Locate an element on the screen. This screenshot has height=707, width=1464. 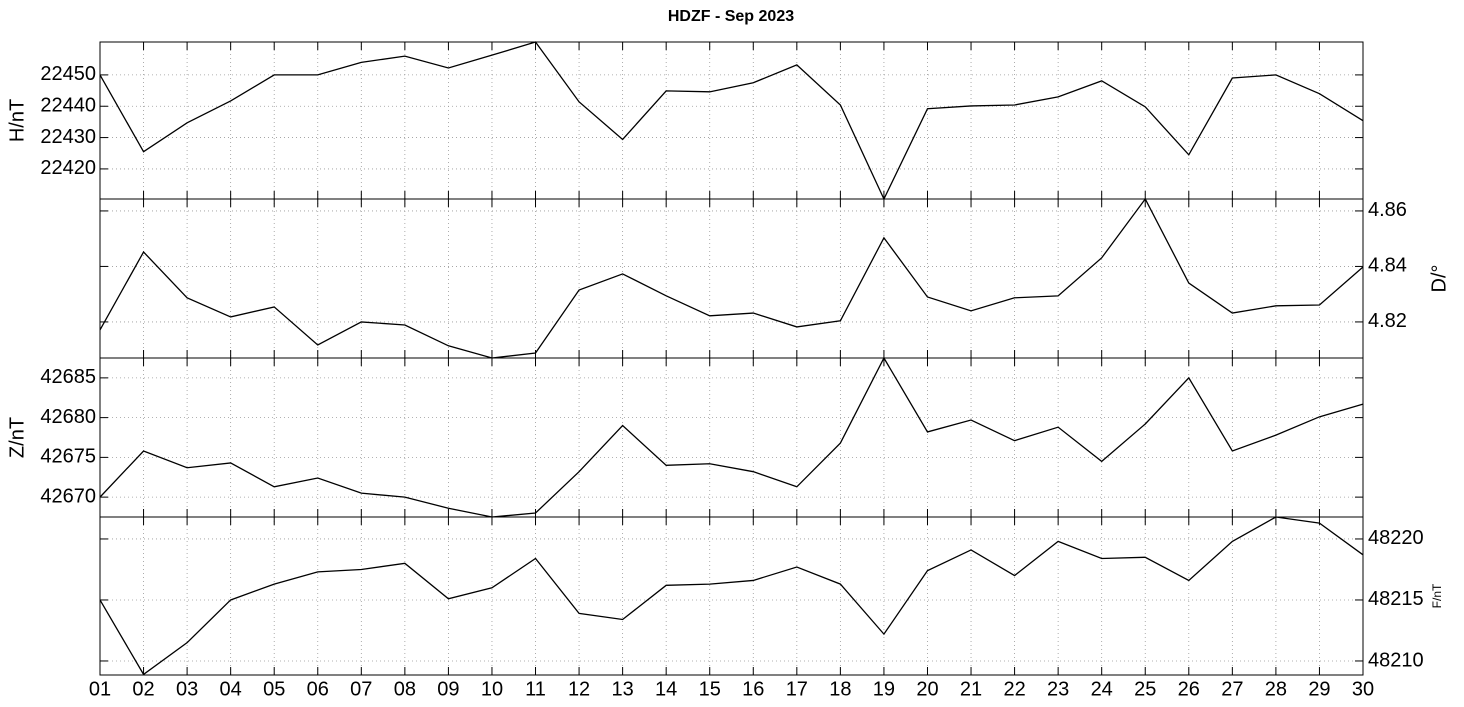
x-tick-label: 19 is located at coordinates (884, 689).